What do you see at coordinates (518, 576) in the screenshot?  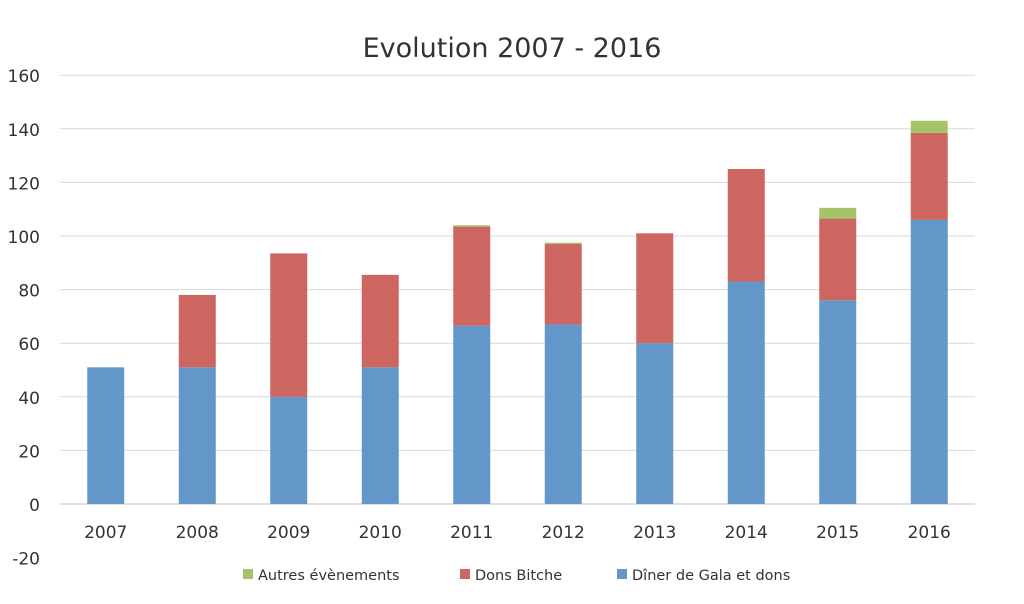 I see `legend-label: Dons Bitche` at bounding box center [518, 576].